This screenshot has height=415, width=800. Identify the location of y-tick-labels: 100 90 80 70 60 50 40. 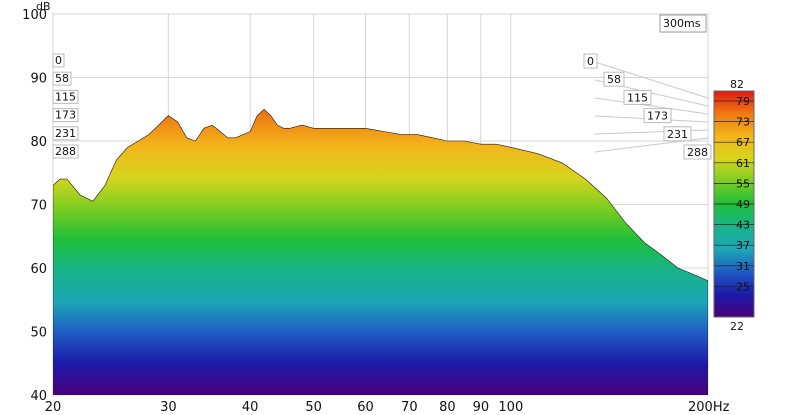
(34, 206).